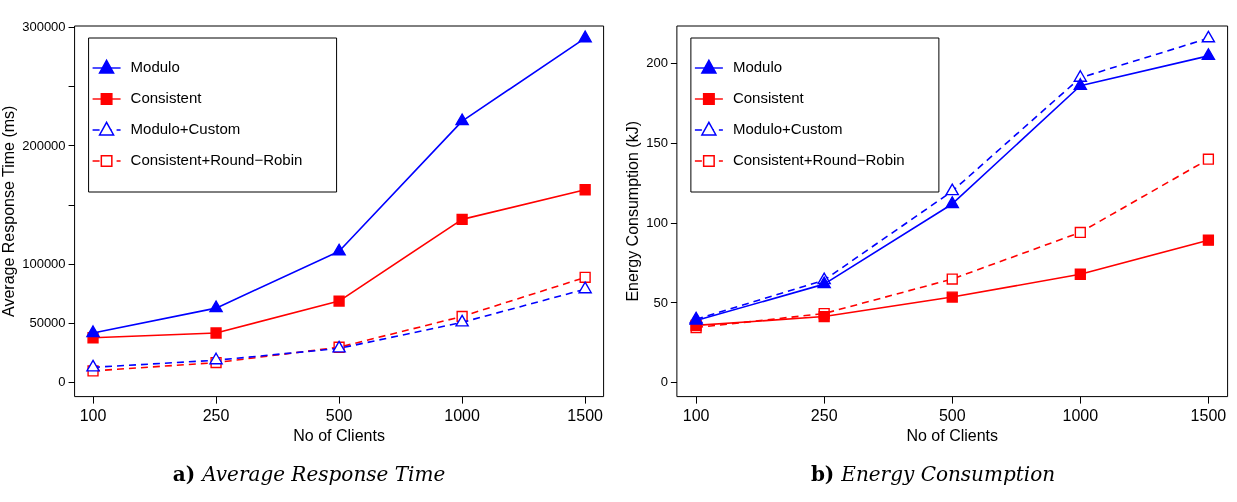 Image resolution: width=1237 pixels, height=502 pixels. What do you see at coordinates (47, 323) in the screenshot?
I see `y-tick-label: 50000` at bounding box center [47, 323].